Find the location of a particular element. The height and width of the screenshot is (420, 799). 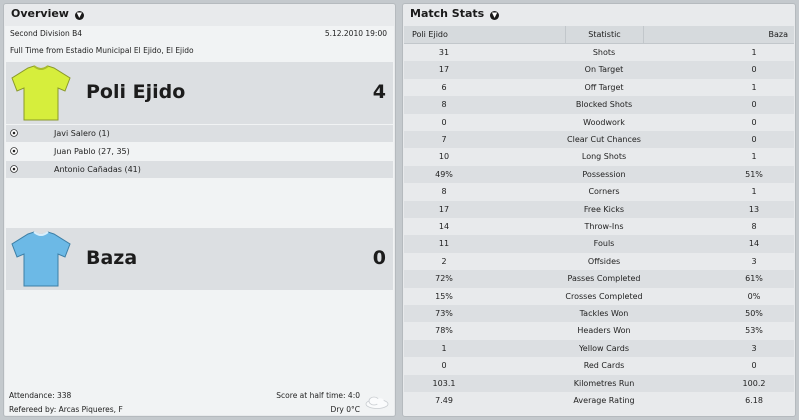

stat-away-value: 51% is located at coordinates (754, 174).